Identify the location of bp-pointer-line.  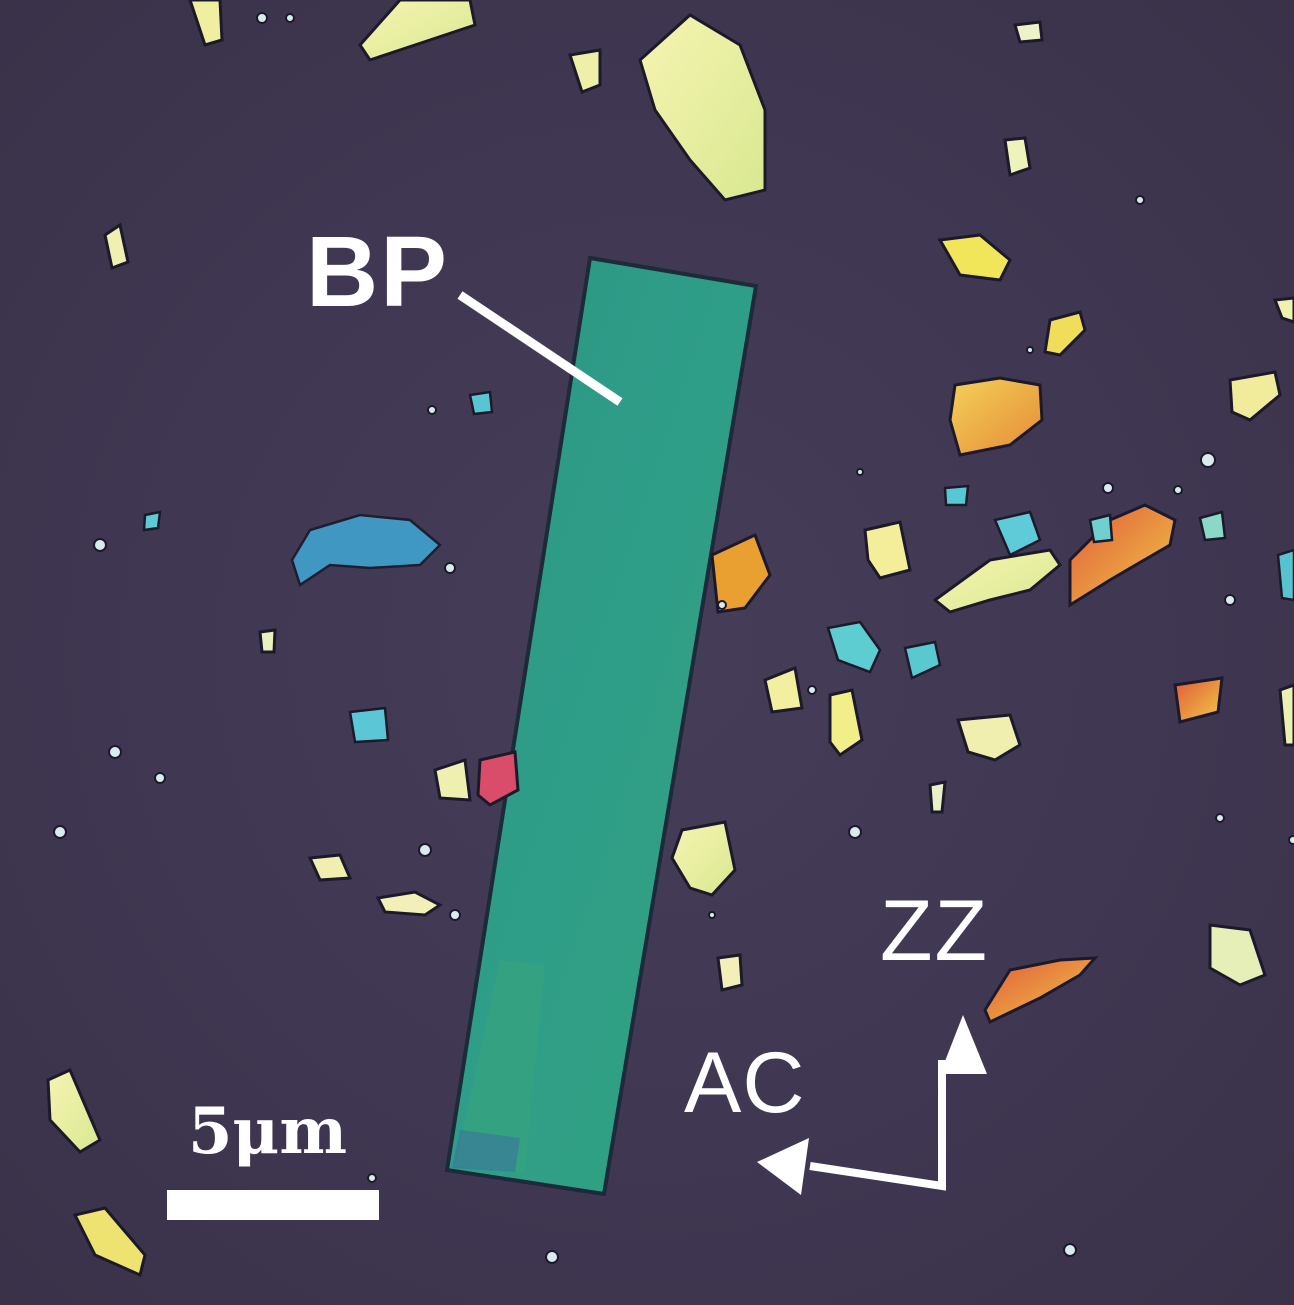
(540, 348).